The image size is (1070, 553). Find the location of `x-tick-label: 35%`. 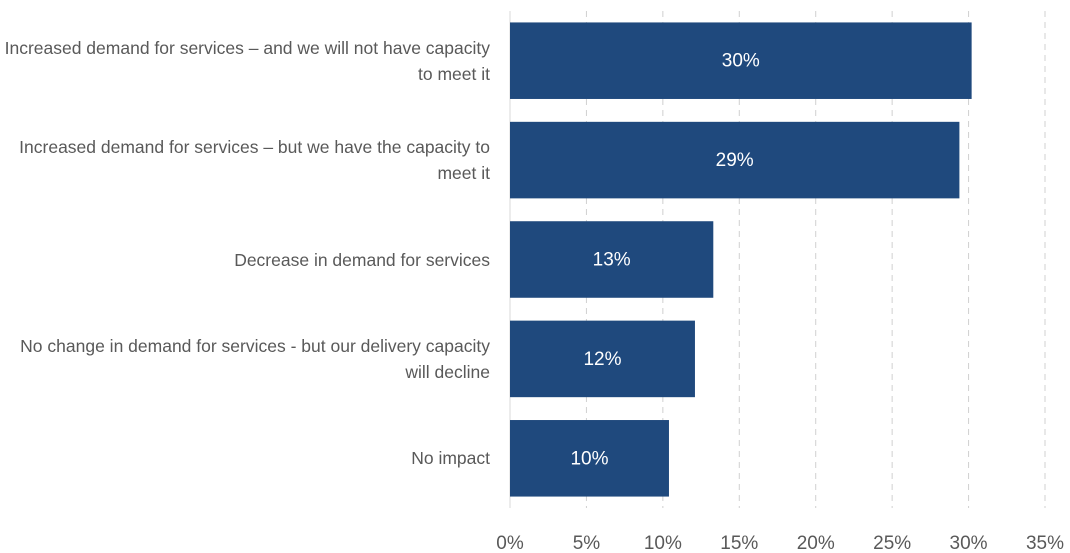

x-tick-label: 35% is located at coordinates (1045, 543).